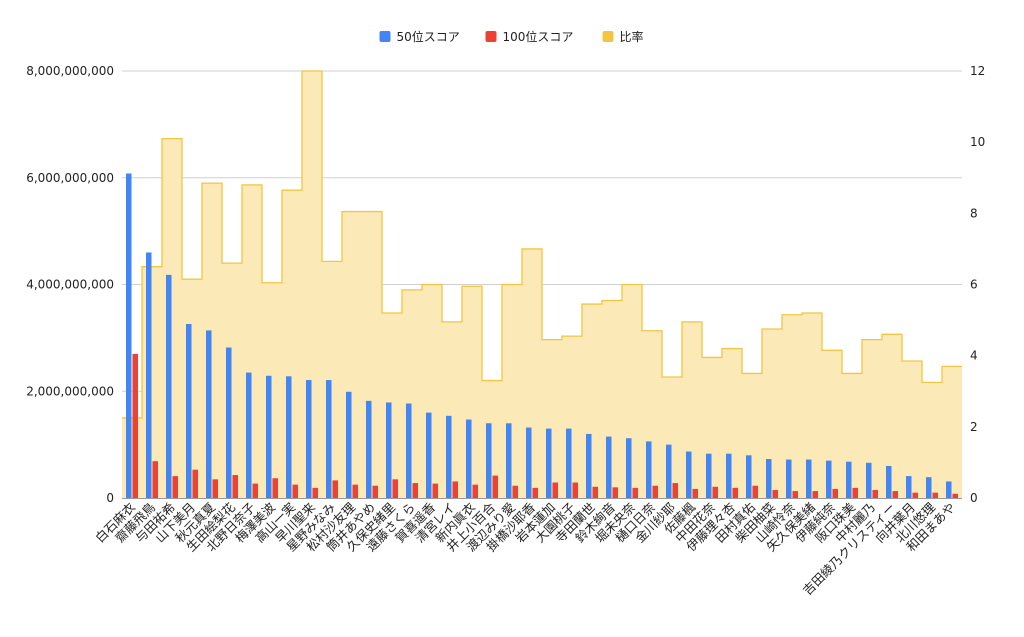  I want to click on legend: 50位スコア 100位スコア 比率, so click(511, 36).